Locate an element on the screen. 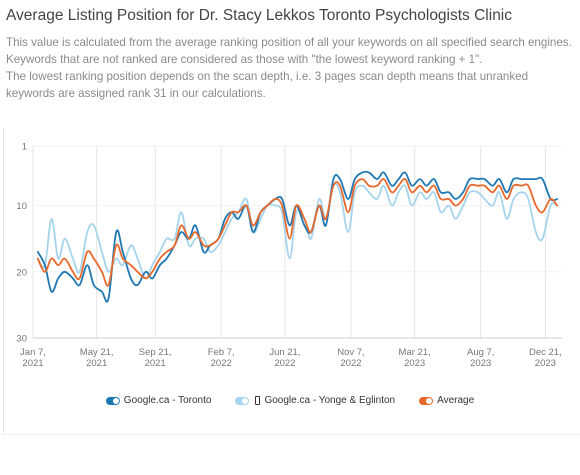 The width and height of the screenshot is (580, 475). x-tick-label: Dec 21, 2023 is located at coordinates (545, 358).